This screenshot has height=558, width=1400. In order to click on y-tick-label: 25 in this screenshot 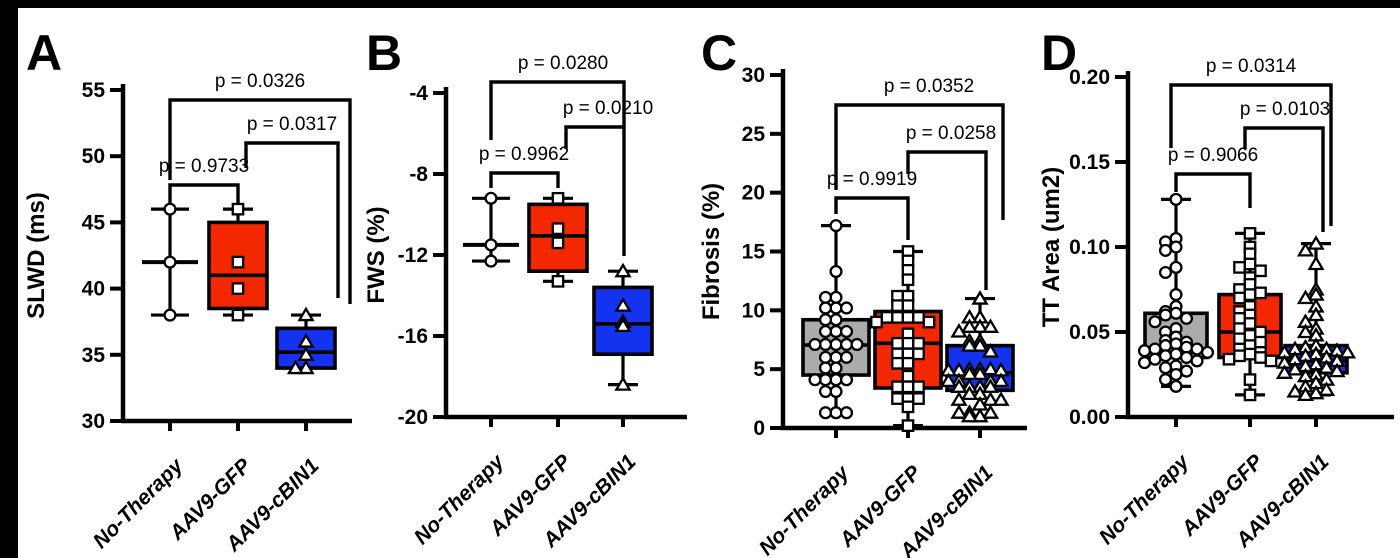, I will do `click(754, 134)`.